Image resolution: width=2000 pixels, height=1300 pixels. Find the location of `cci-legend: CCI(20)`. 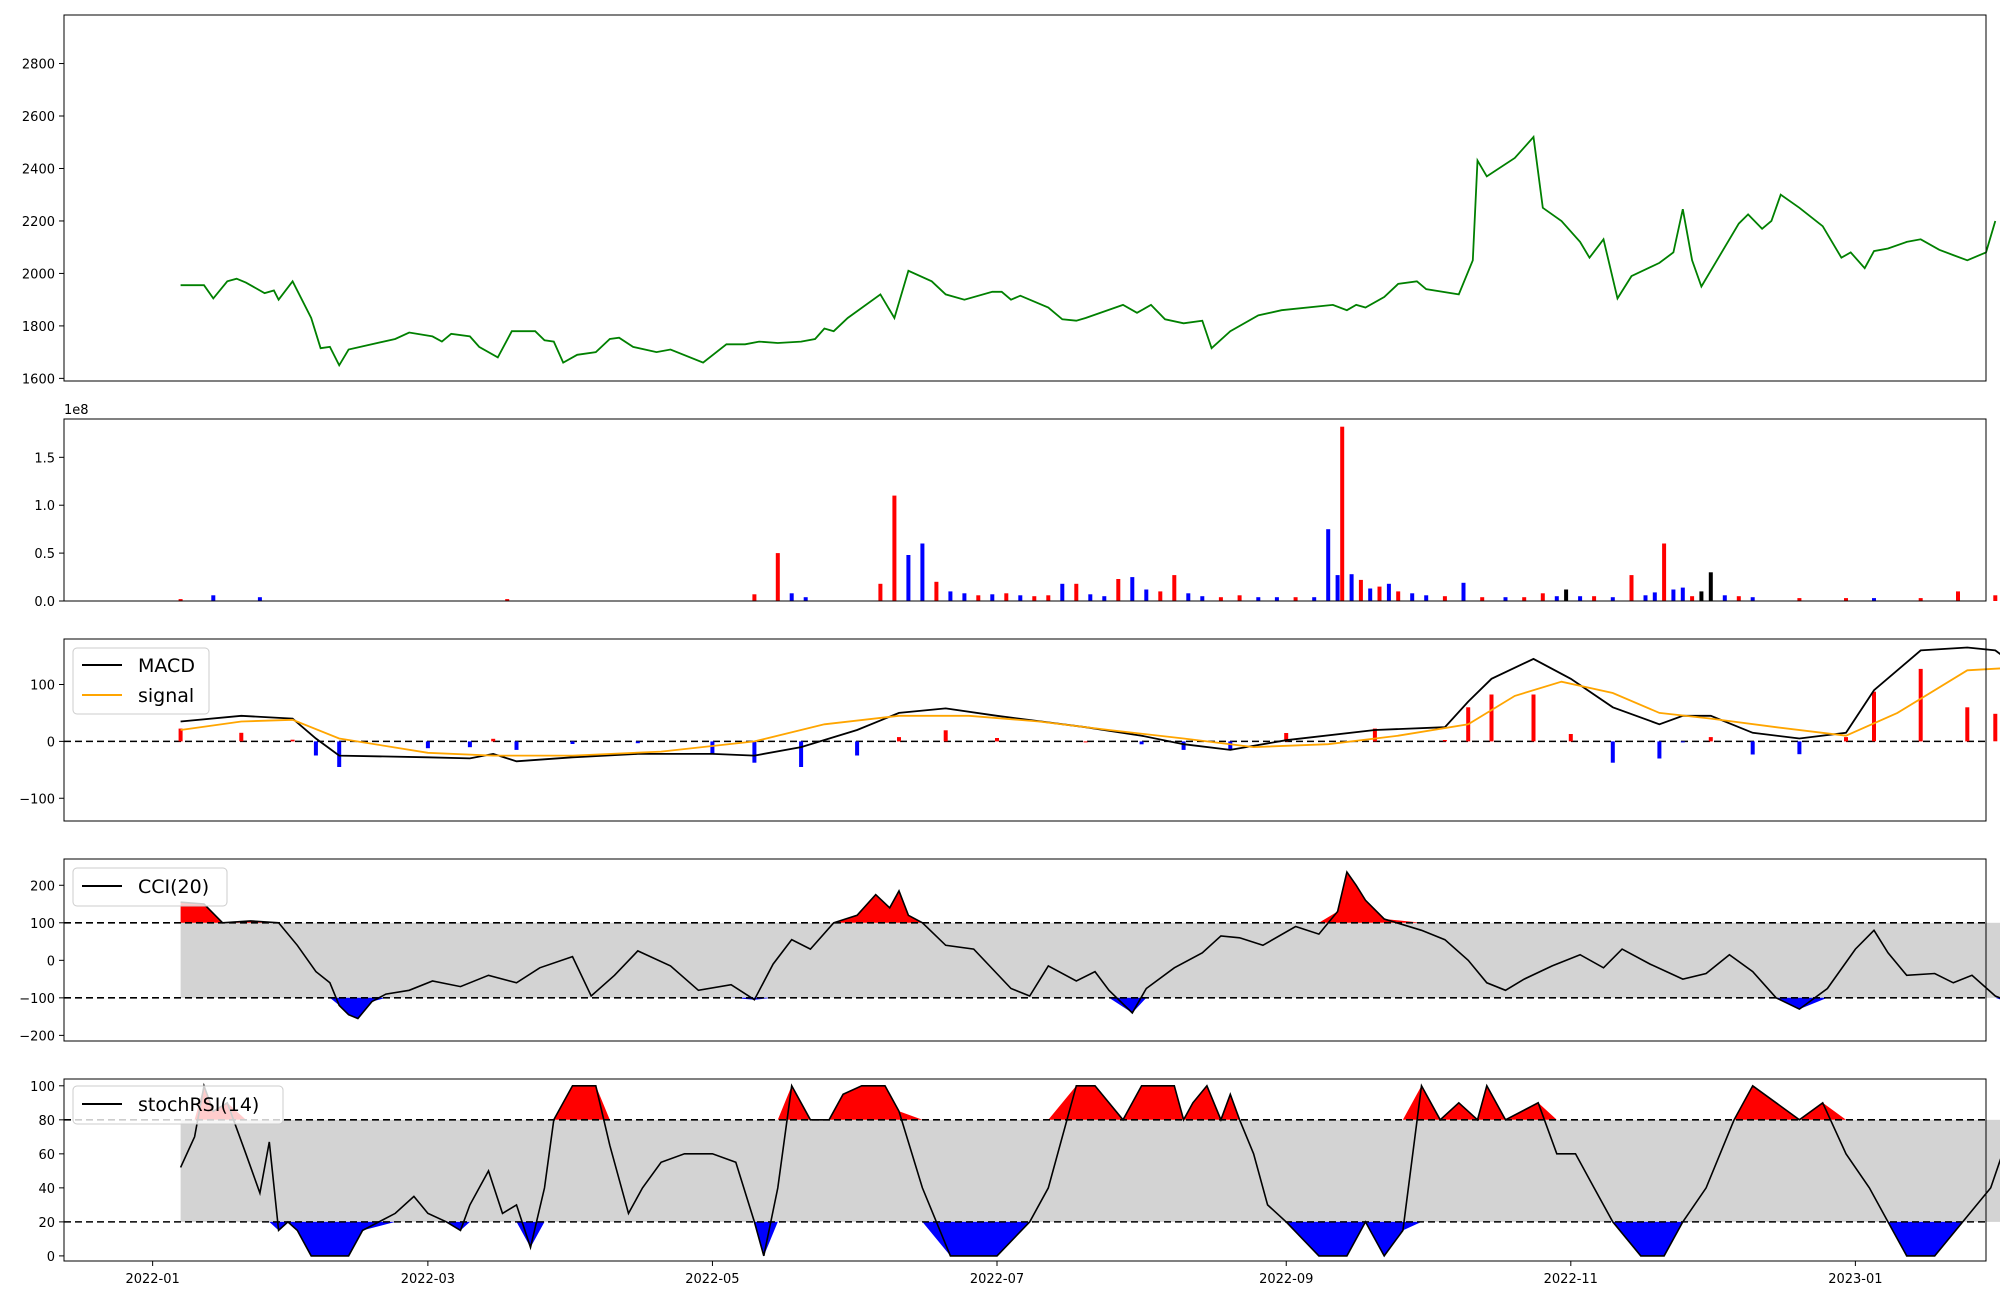

cci-legend: CCI(20) is located at coordinates (150, 887).